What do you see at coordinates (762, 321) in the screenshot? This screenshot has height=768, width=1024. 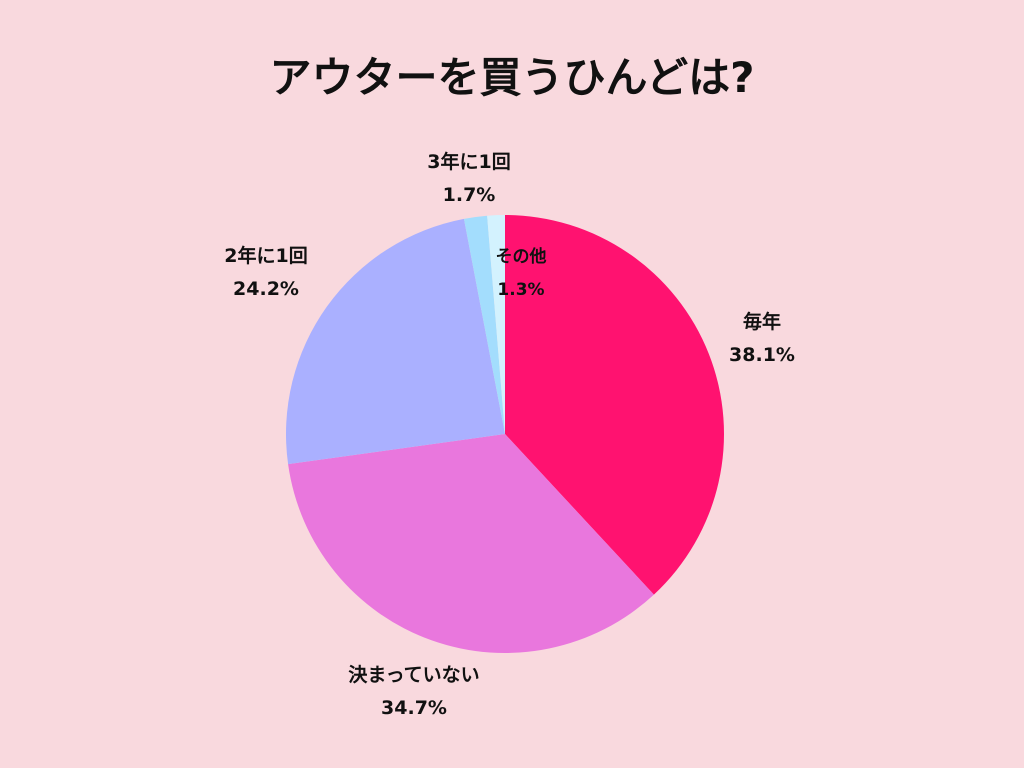 I see `slice-label-1: 毎年` at bounding box center [762, 321].